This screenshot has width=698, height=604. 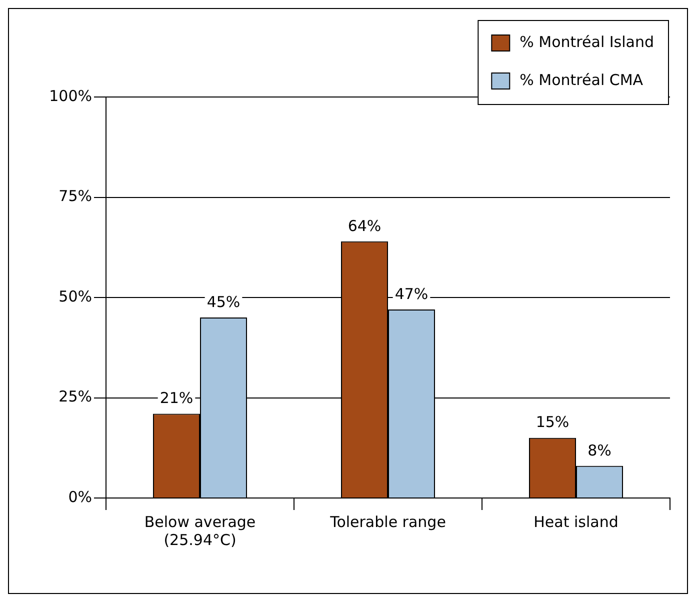 I want to click on y-tick-label: 100%, so click(x=70, y=95).